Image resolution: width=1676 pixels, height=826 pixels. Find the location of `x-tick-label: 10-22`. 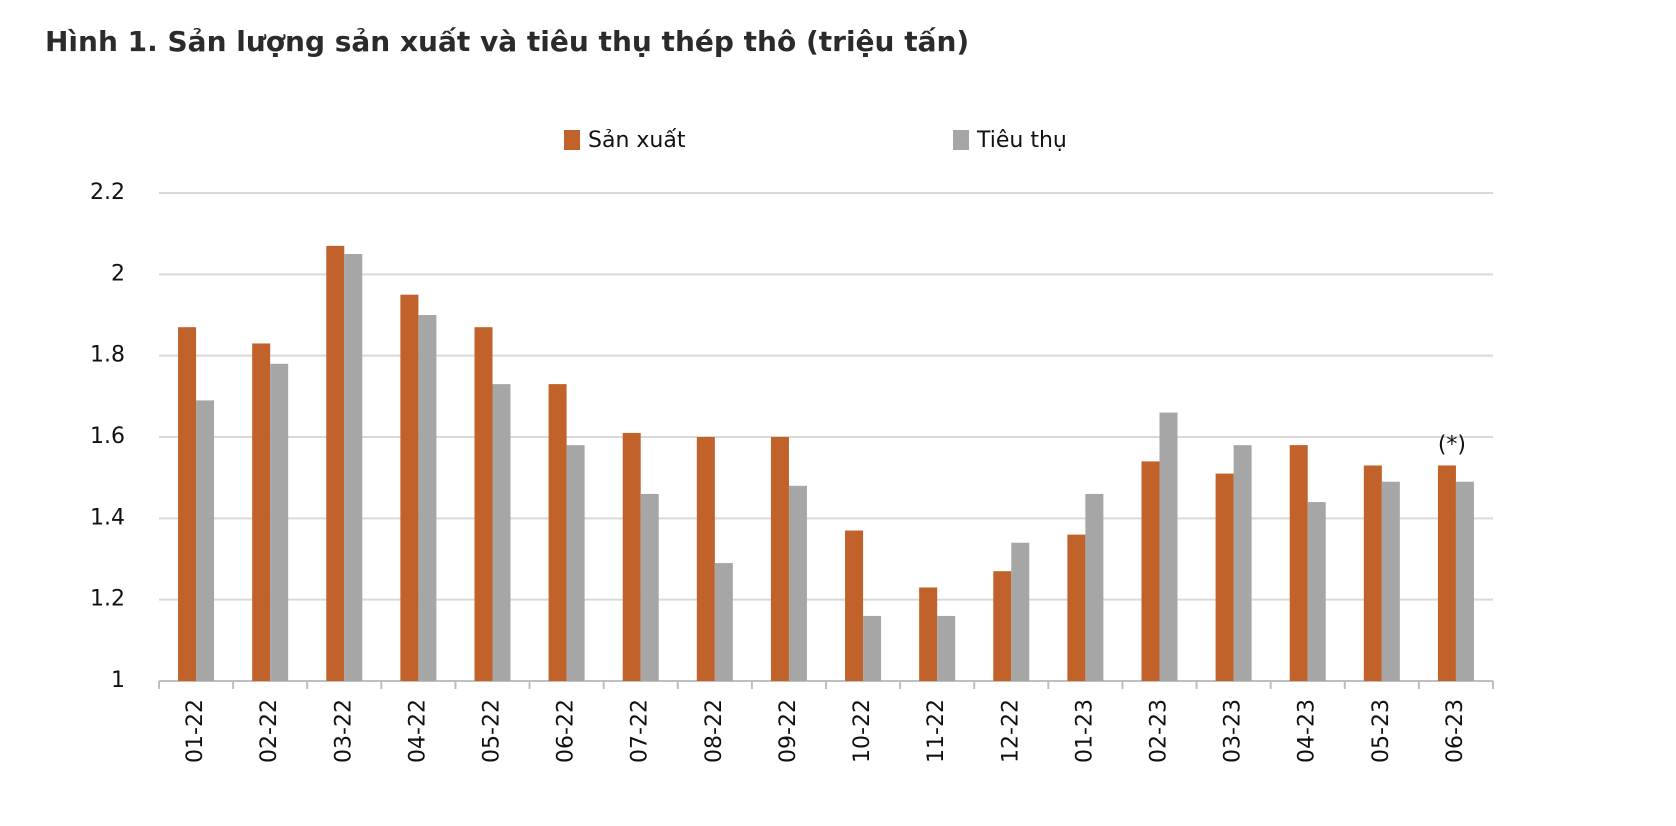

x-tick-label: 10-22 is located at coordinates (862, 731).